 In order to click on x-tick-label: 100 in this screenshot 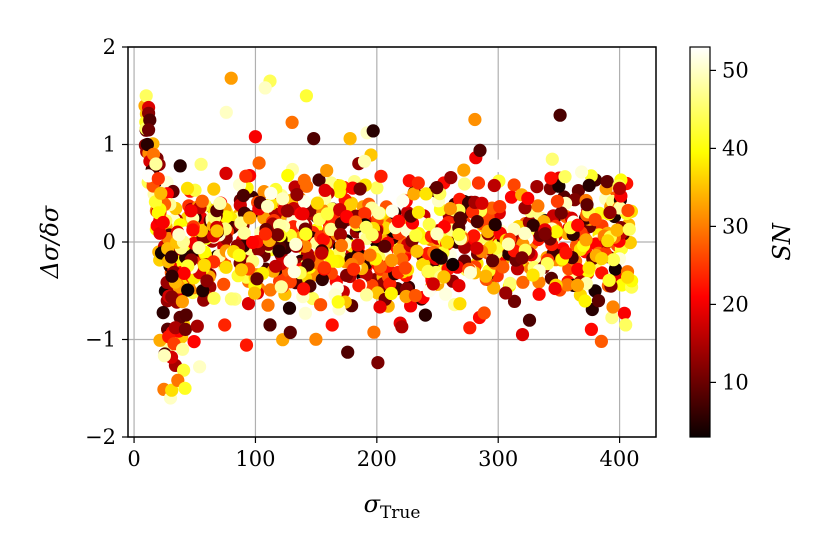, I will do `click(255, 459)`.